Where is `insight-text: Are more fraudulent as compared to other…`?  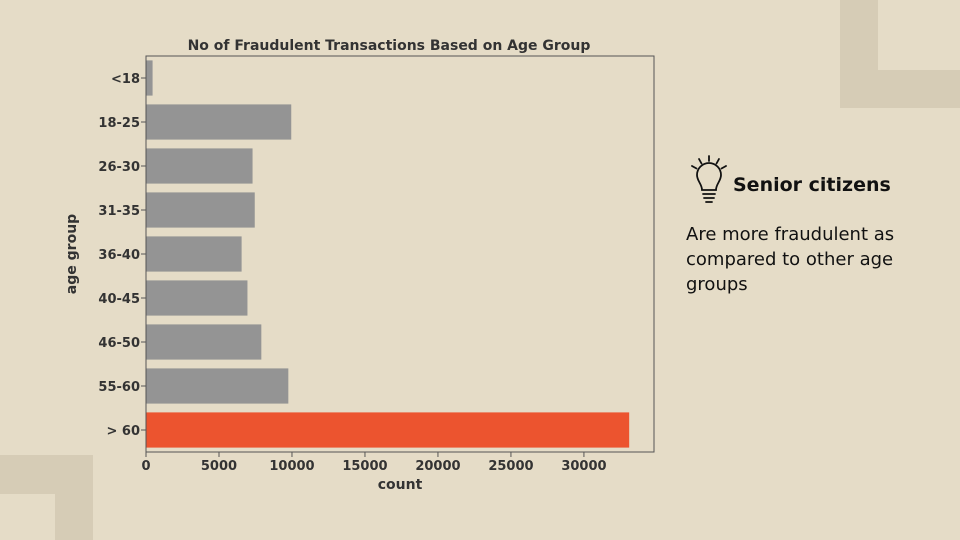
insight-text: Are more fraudulent as compared to other… is located at coordinates (790, 259).